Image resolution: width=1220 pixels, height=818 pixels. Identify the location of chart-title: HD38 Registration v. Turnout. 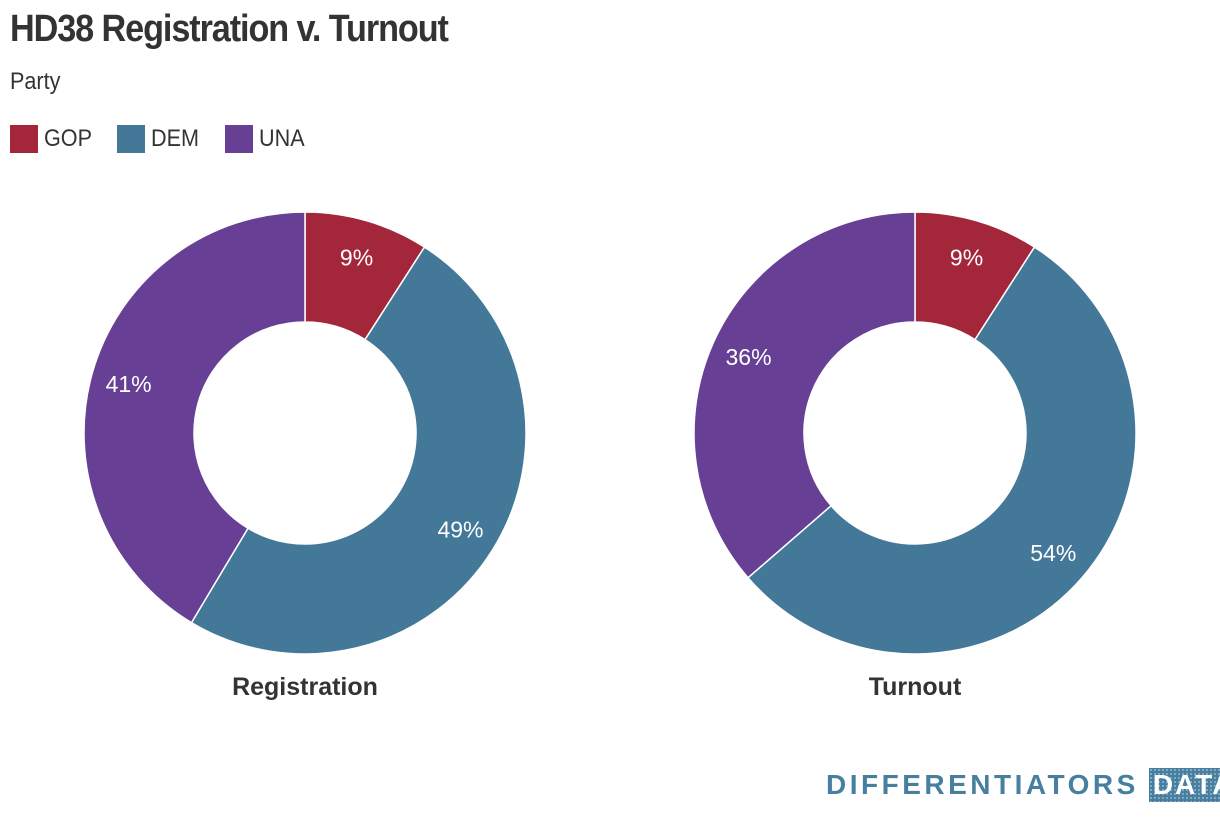
(229, 29).